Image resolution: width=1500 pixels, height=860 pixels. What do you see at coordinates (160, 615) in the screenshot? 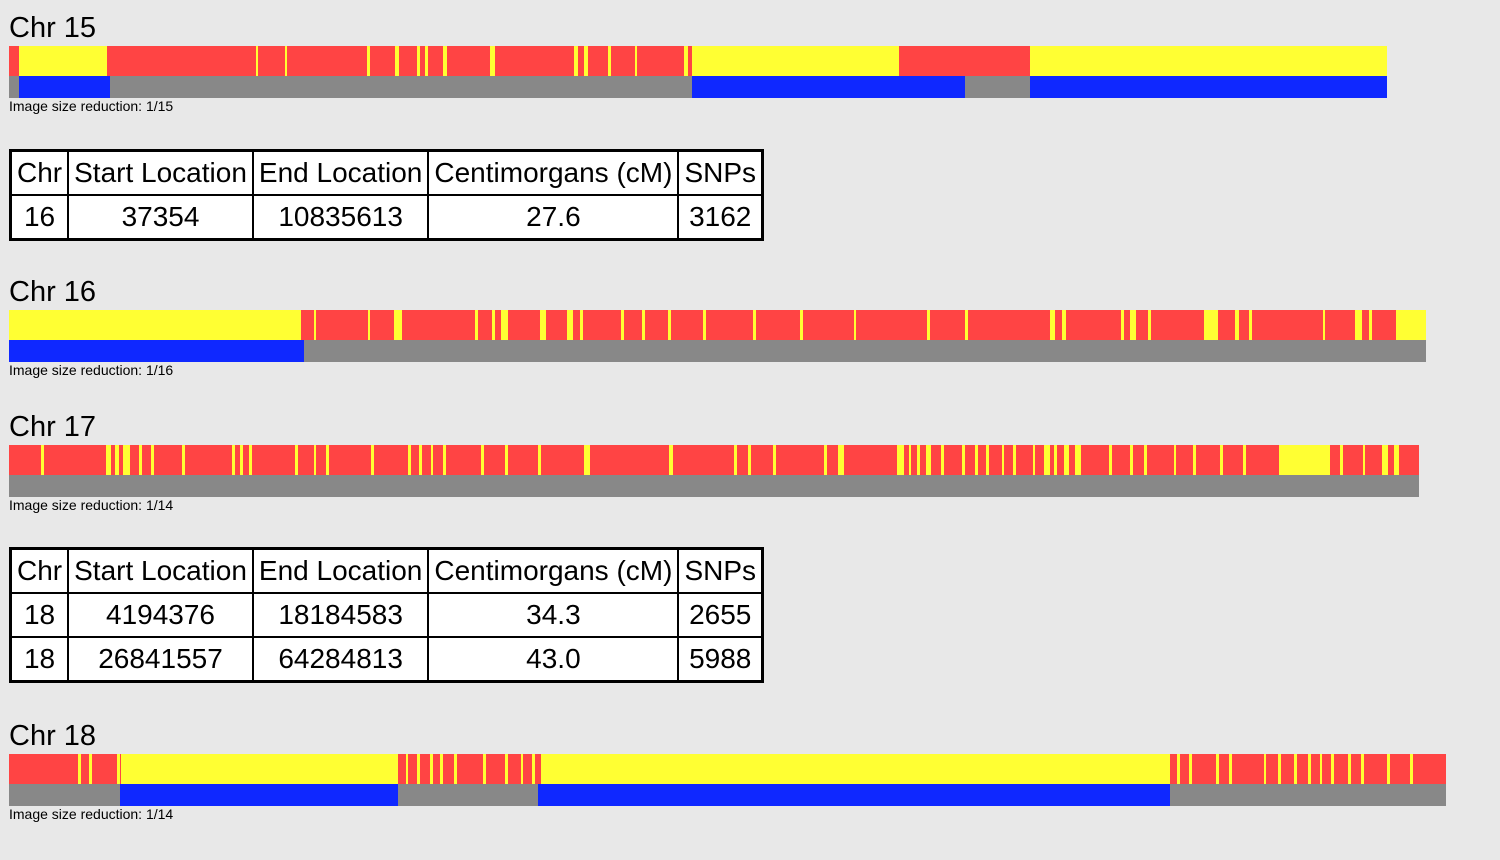
I see `cell-start: 4194376` at bounding box center [160, 615].